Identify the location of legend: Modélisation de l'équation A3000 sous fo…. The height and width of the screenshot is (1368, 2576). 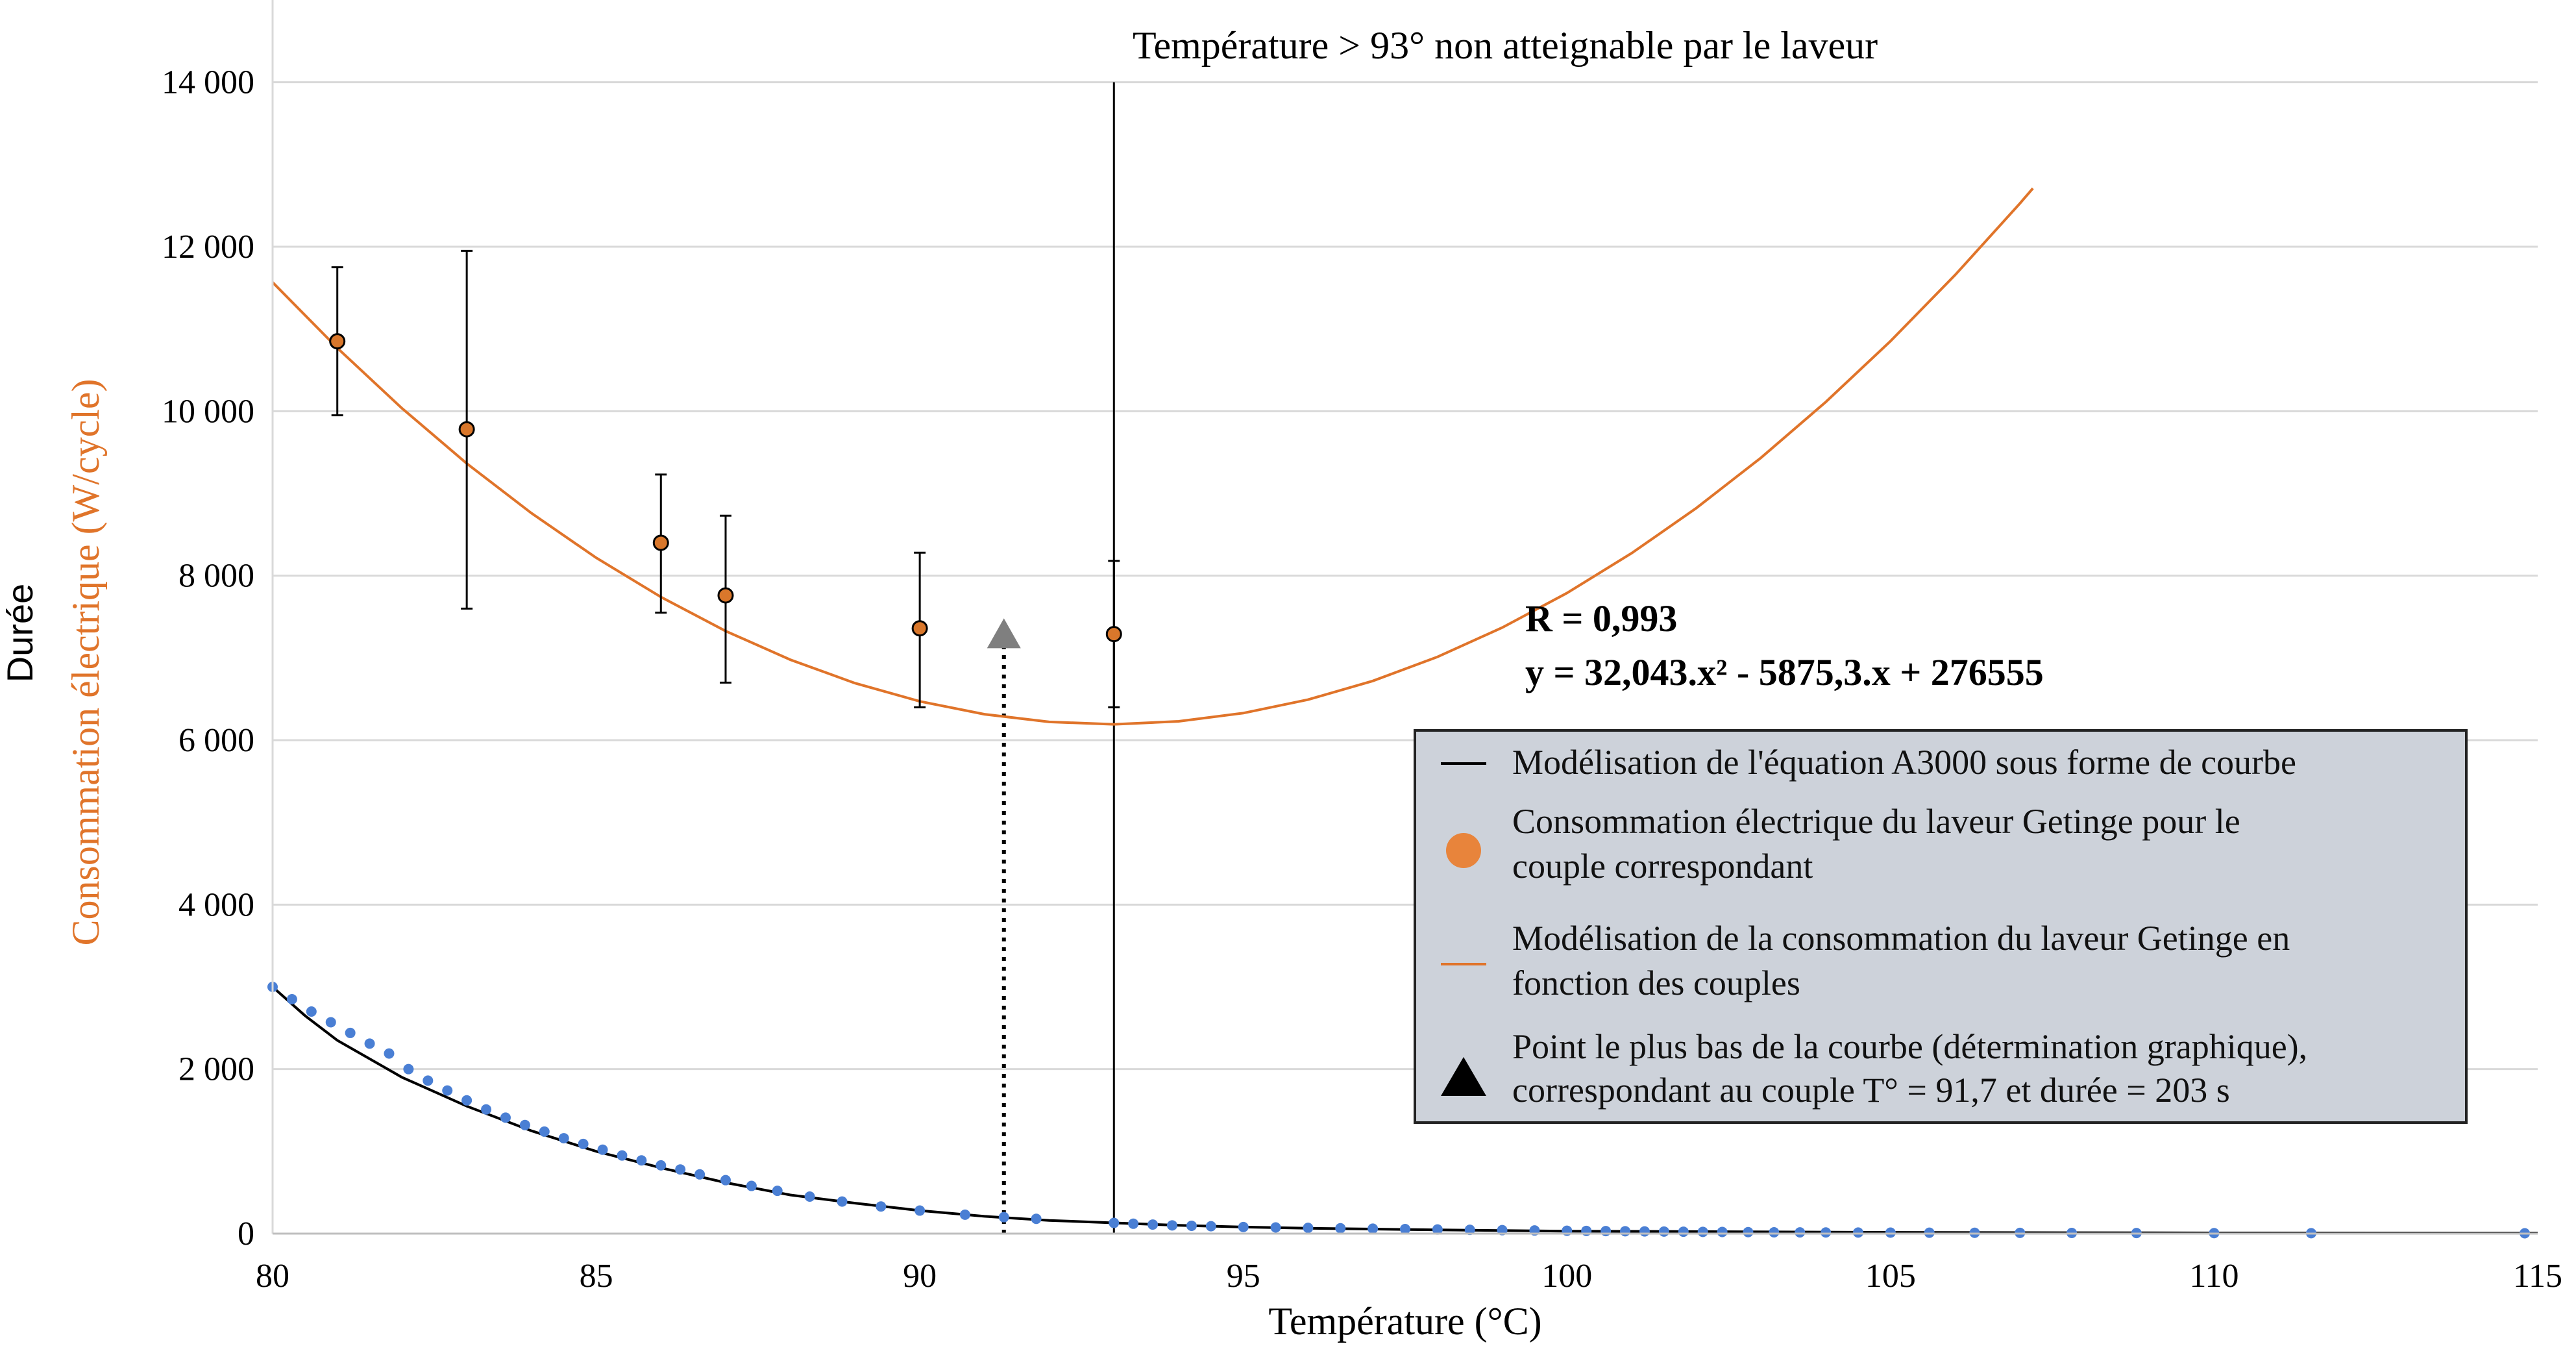
(1941, 926).